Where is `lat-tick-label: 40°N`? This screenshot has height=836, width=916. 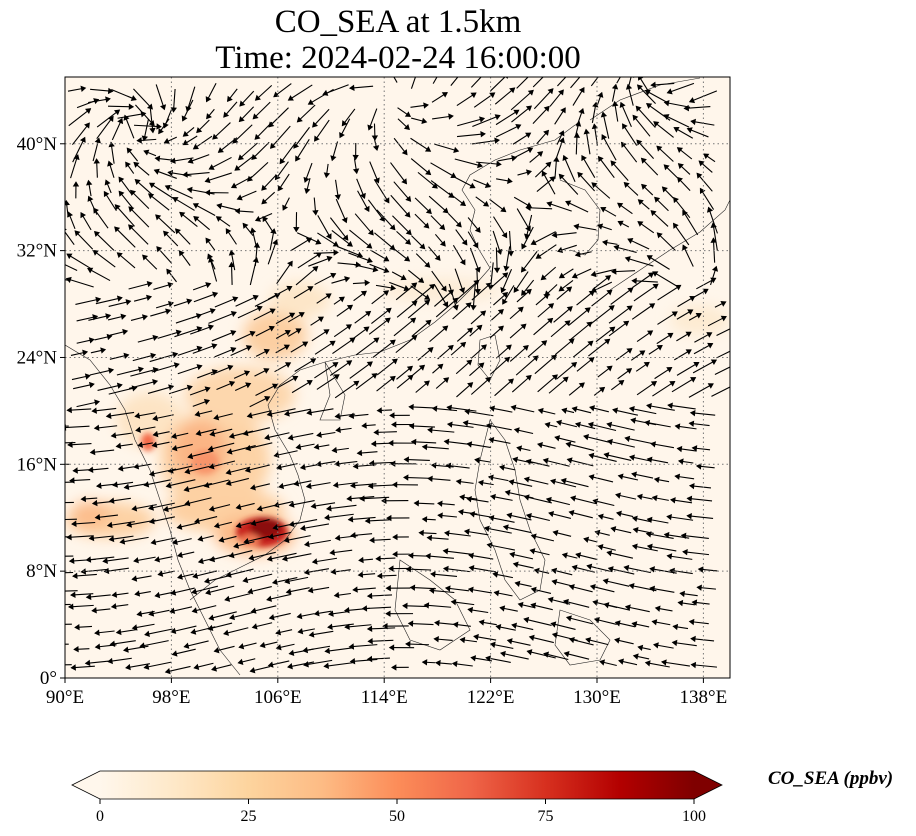 lat-tick-label: 40°N is located at coordinates (37, 144).